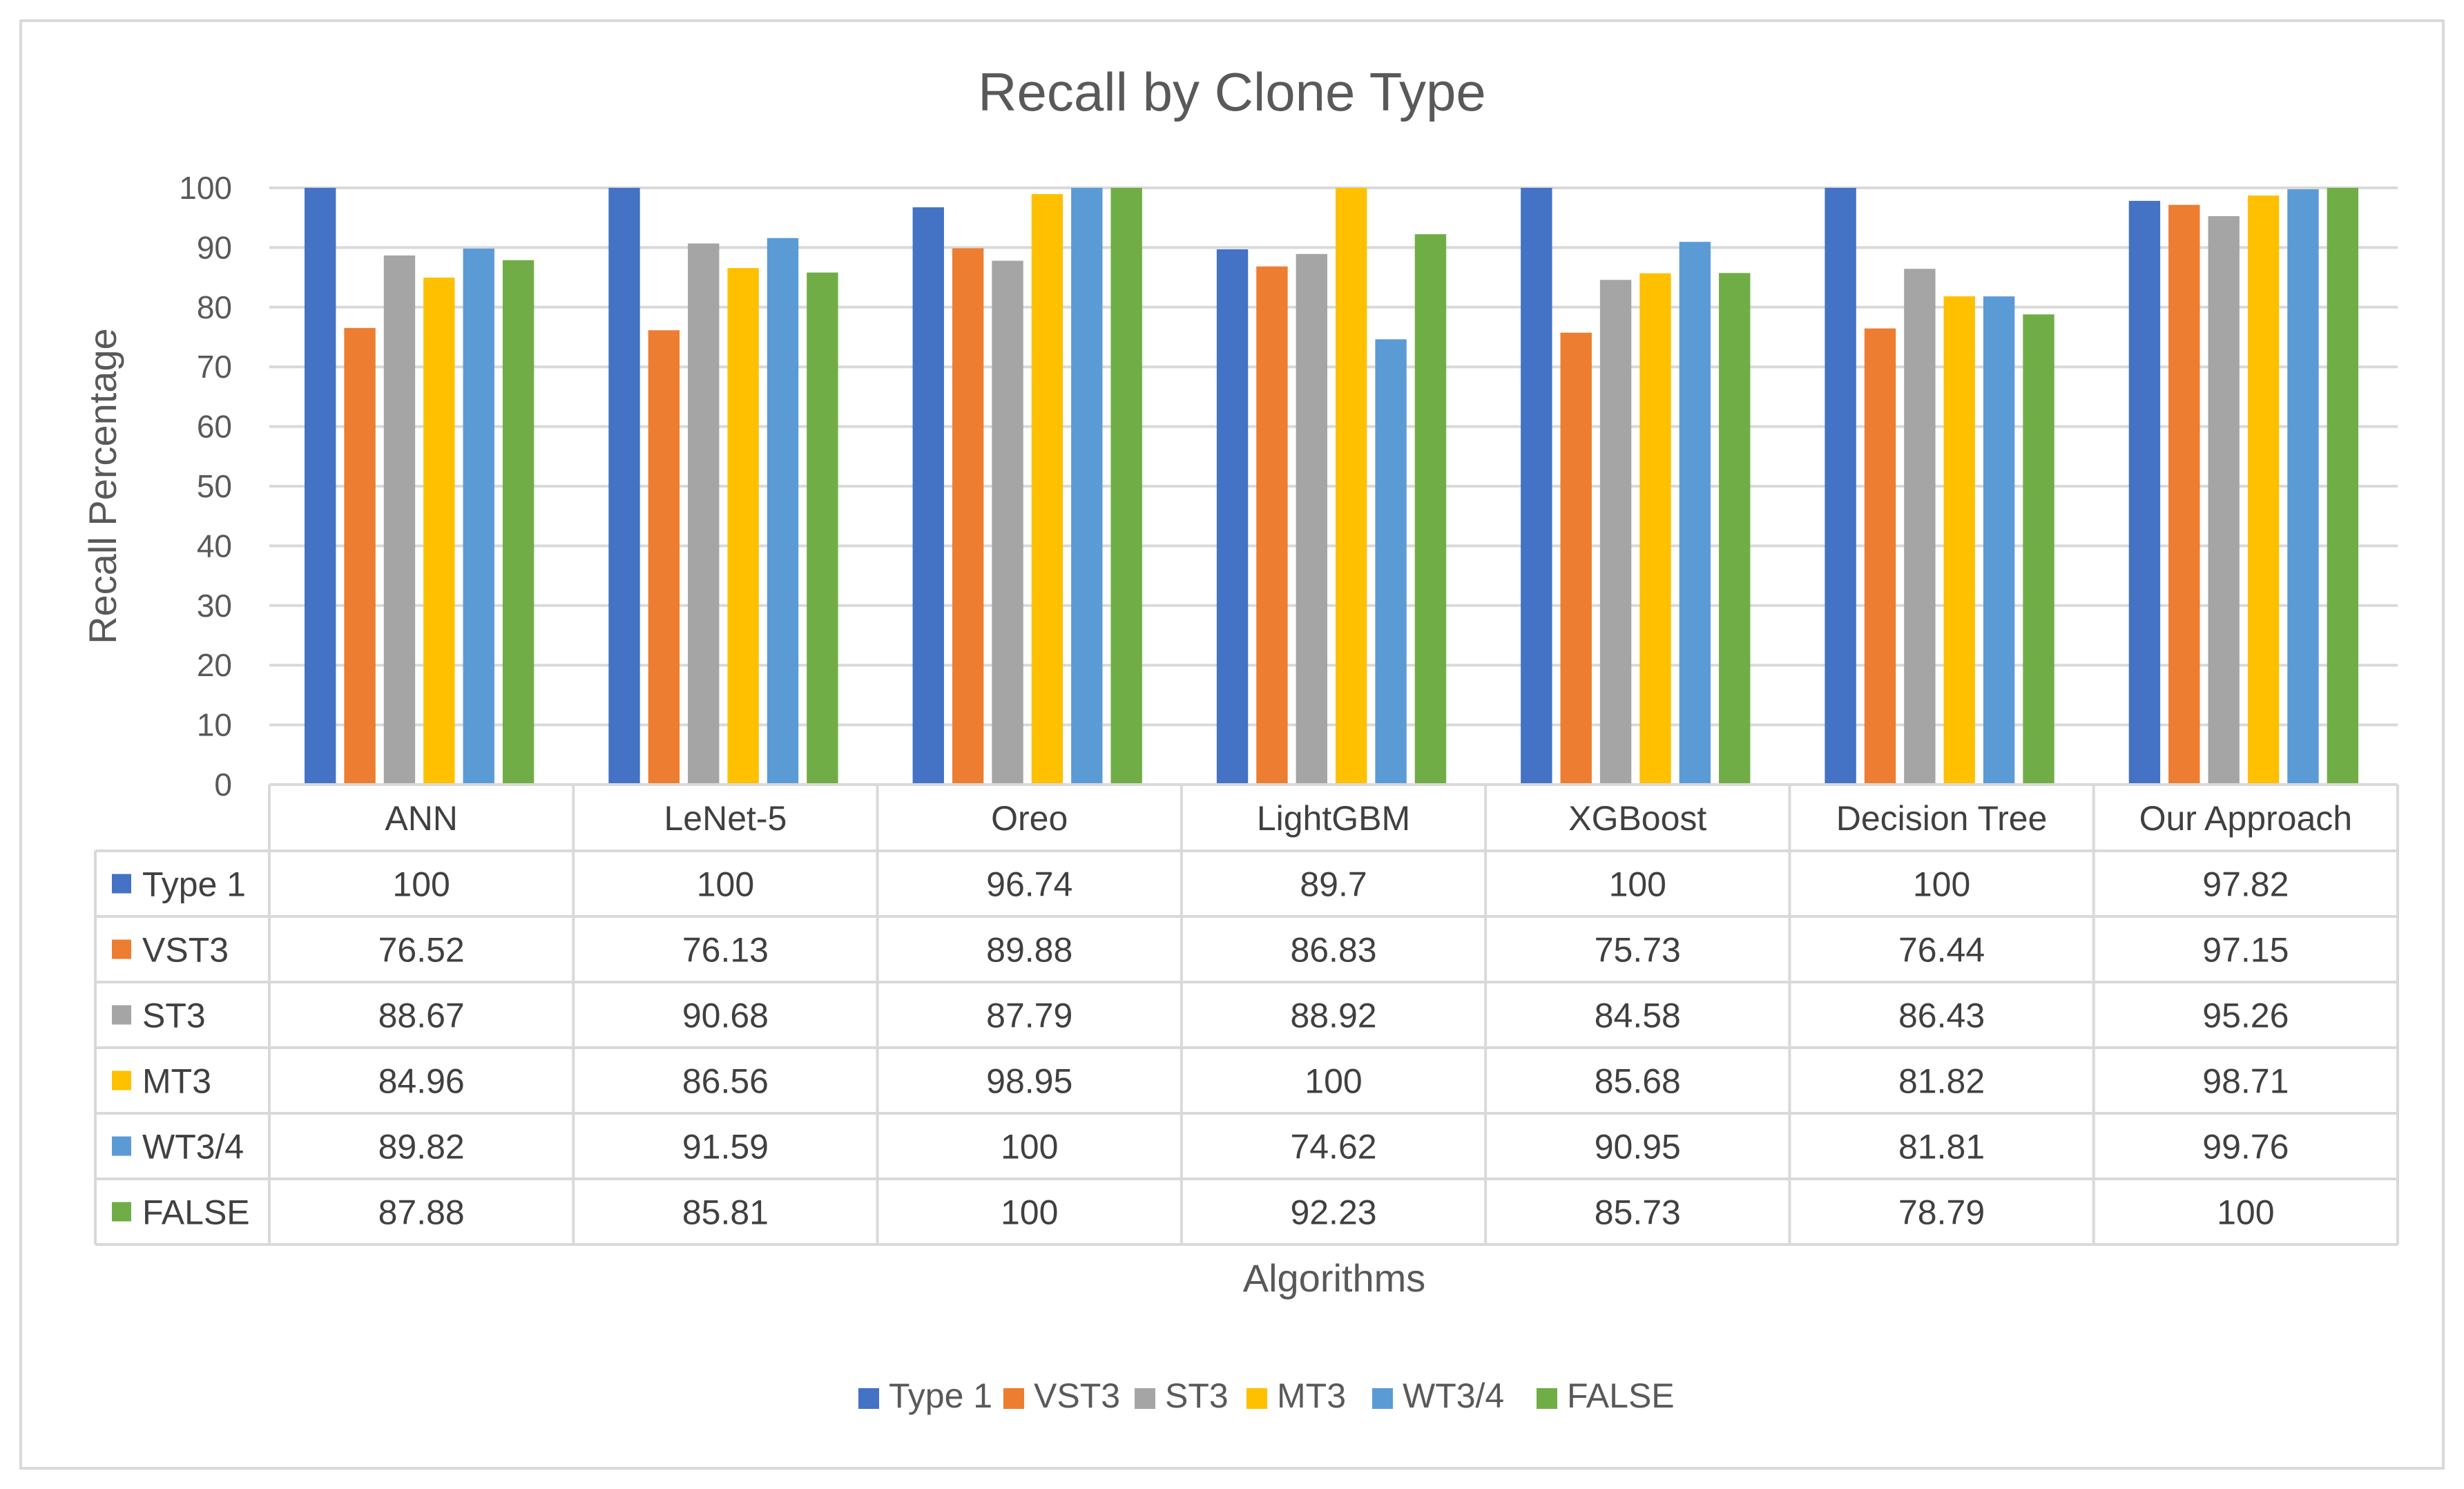 This screenshot has height=1489, width=2464. Describe the element at coordinates (214, 367) in the screenshot. I see `y-tick-label: 70` at that location.